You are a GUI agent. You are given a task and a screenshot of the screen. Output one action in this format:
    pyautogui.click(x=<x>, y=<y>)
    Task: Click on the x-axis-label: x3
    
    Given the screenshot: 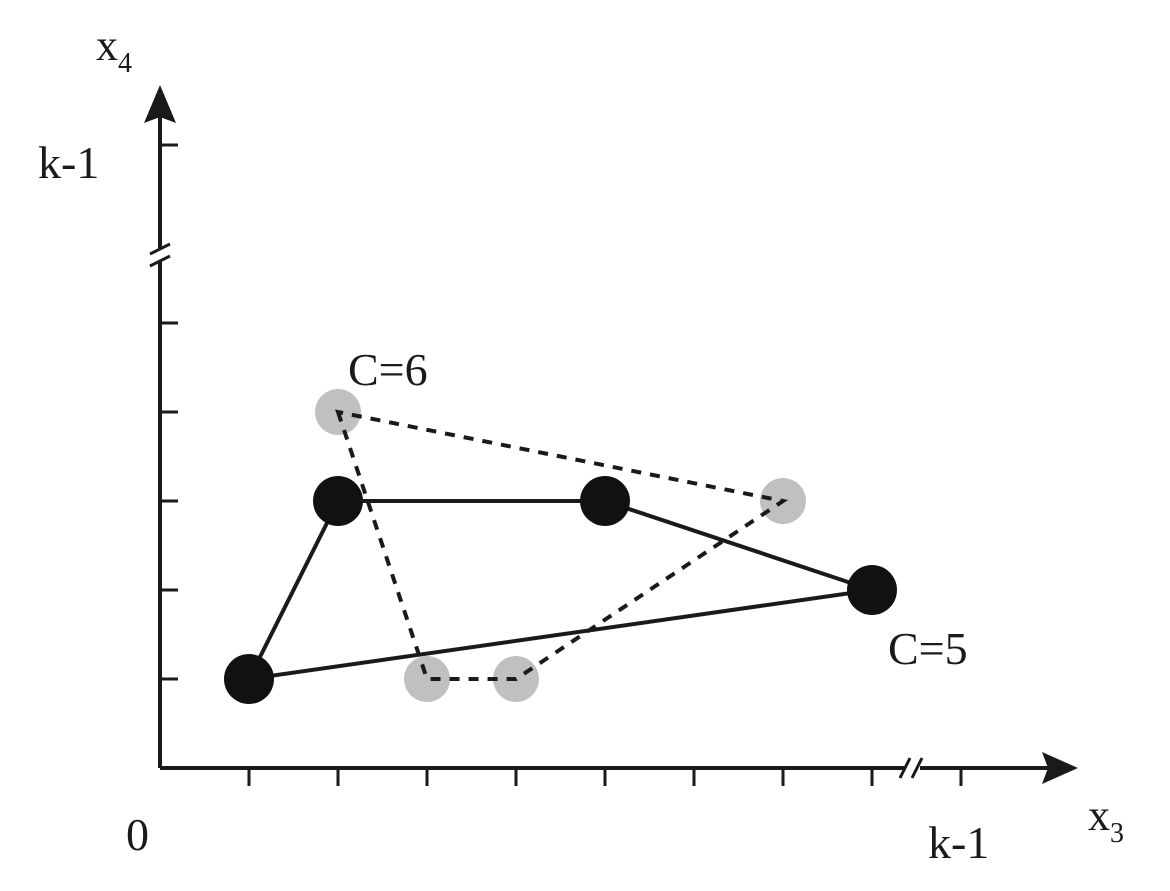 What is the action you would take?
    pyautogui.click(x=1106, y=820)
    